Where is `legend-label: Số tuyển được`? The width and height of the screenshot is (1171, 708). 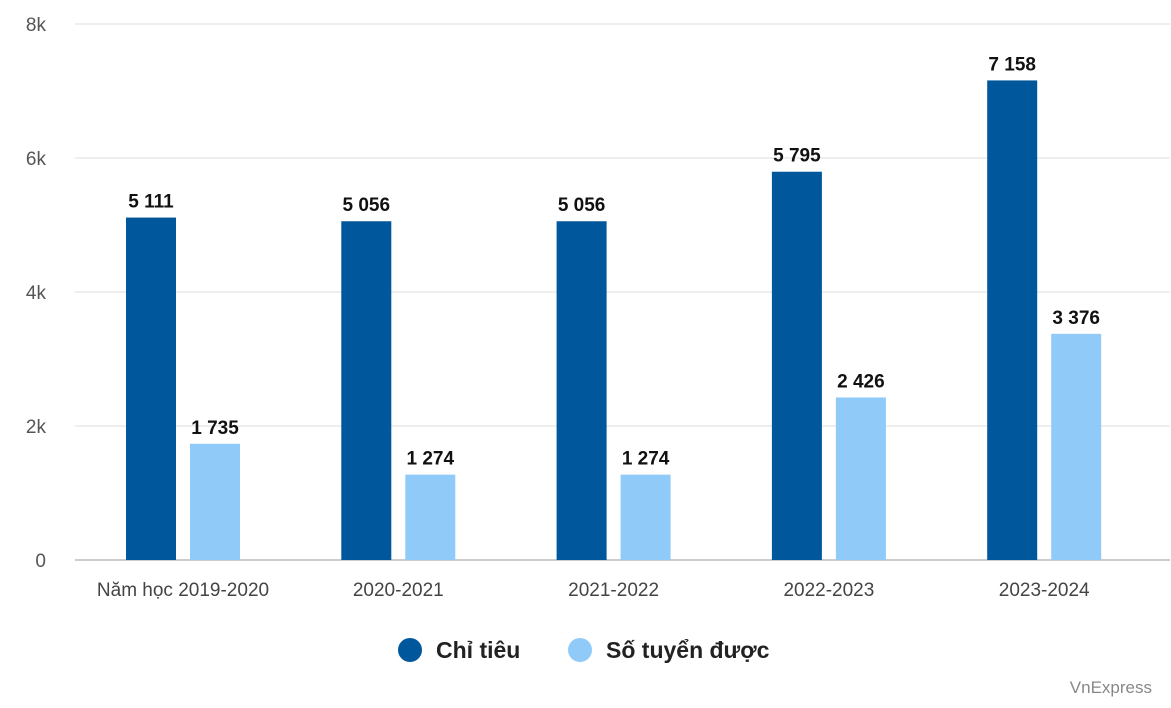
legend-label: Số tuyển được is located at coordinates (688, 650).